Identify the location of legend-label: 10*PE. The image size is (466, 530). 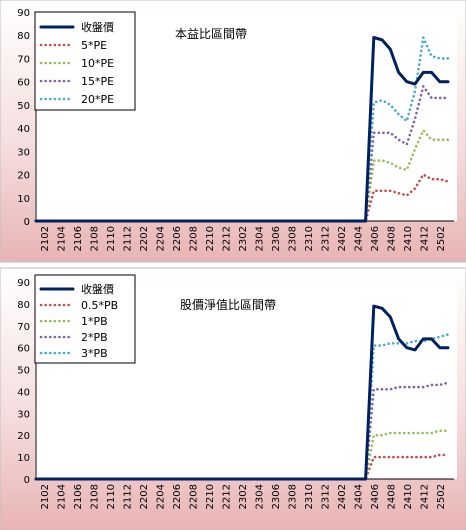
(97, 63).